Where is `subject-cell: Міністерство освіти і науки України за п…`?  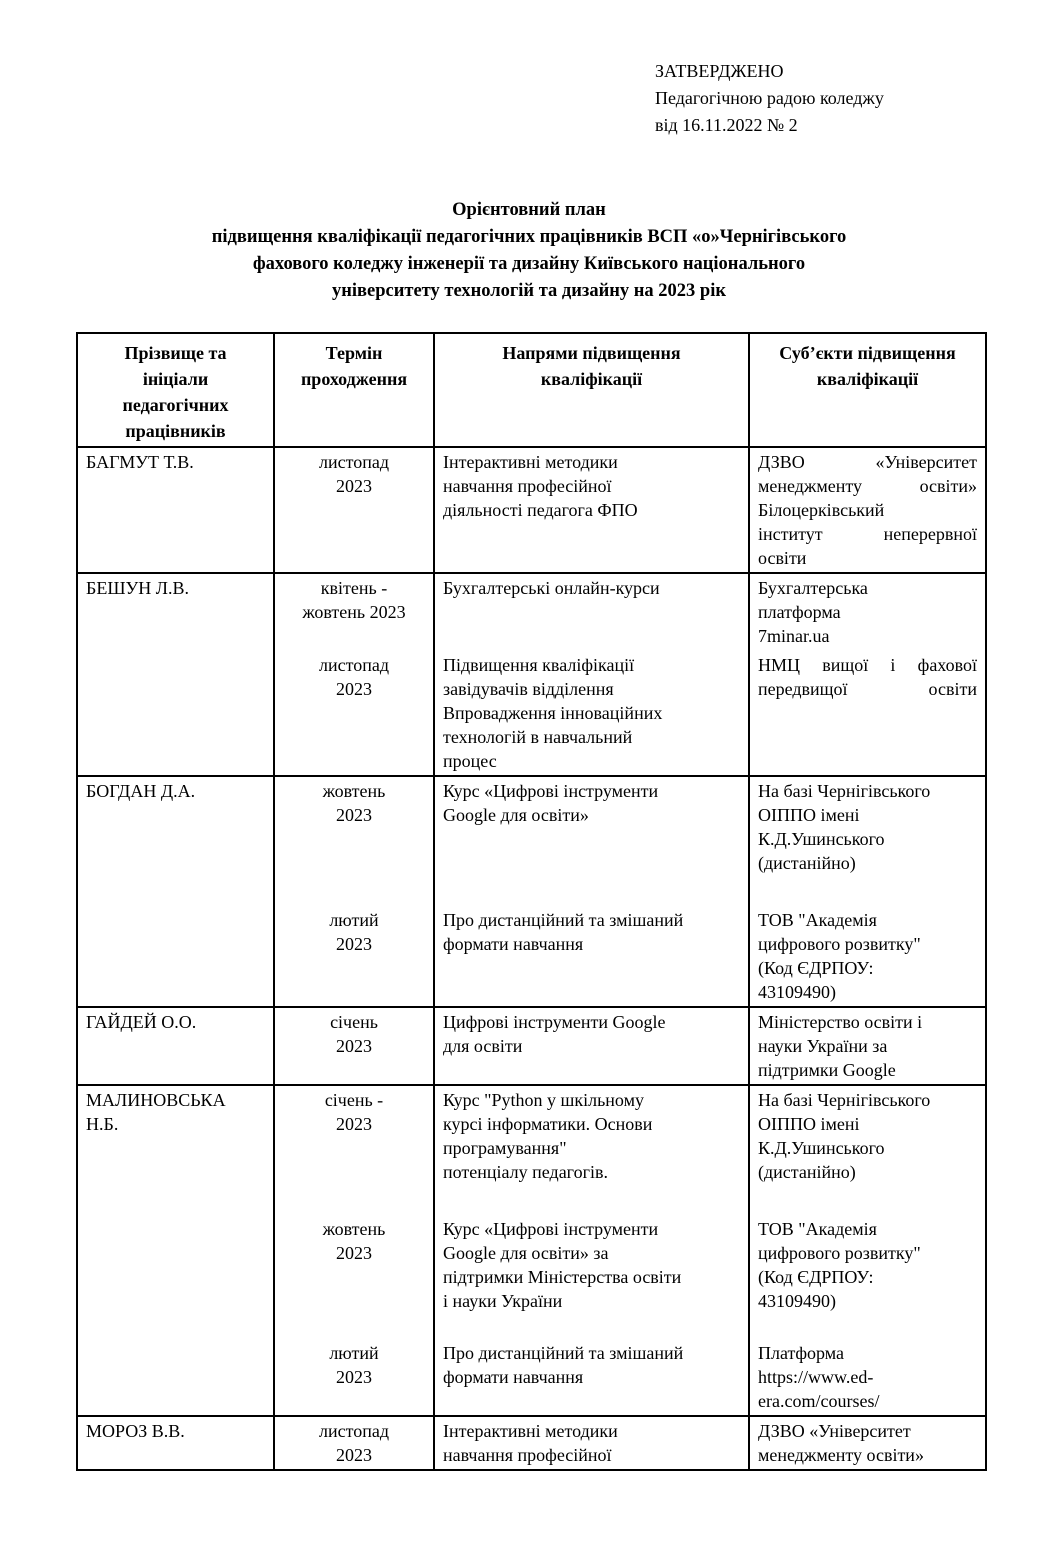 subject-cell: Міністерство освіти і науки України за п… is located at coordinates (867, 1046).